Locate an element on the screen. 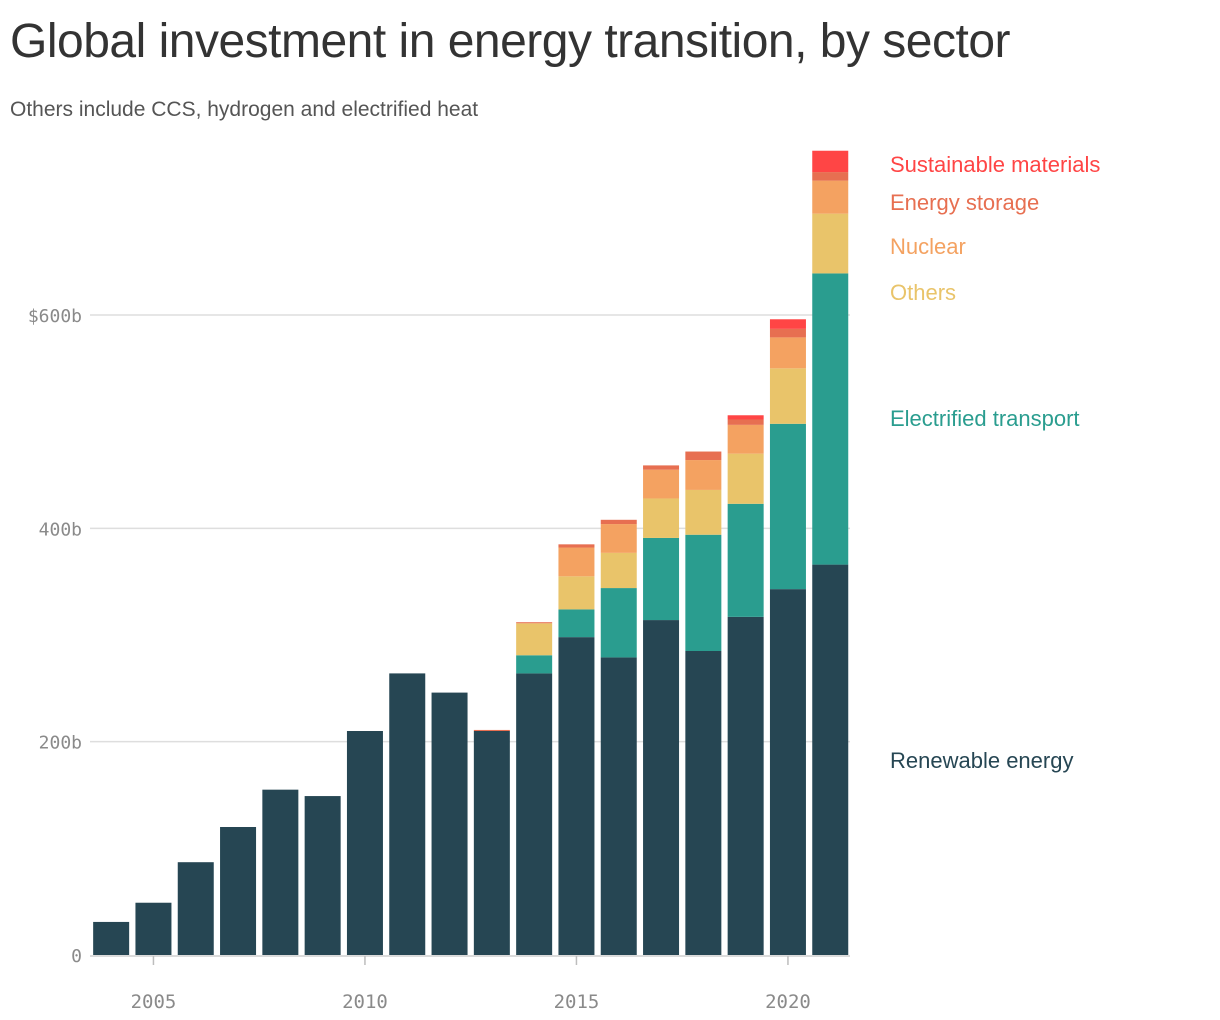  legend-electrified-transport: Electrified transport is located at coordinates (985, 418).